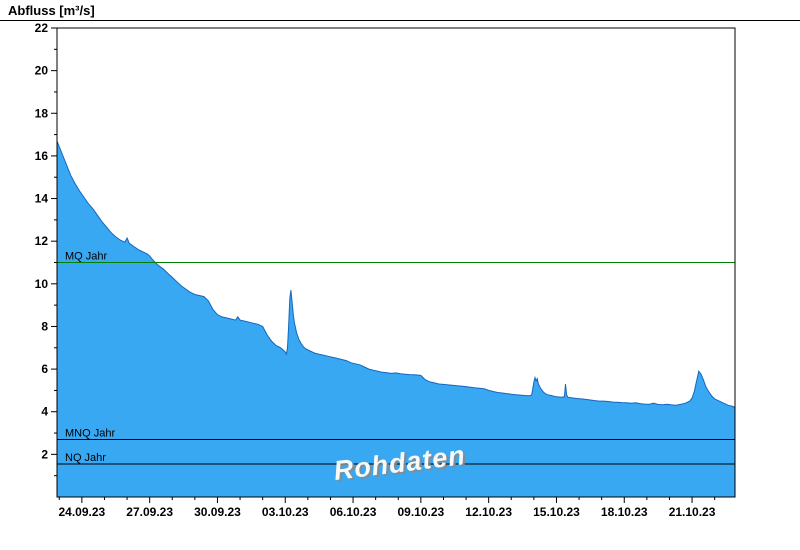 The width and height of the screenshot is (800, 550). Describe the element at coordinates (44, 412) in the screenshot. I see `y-tick-label: 4` at that location.